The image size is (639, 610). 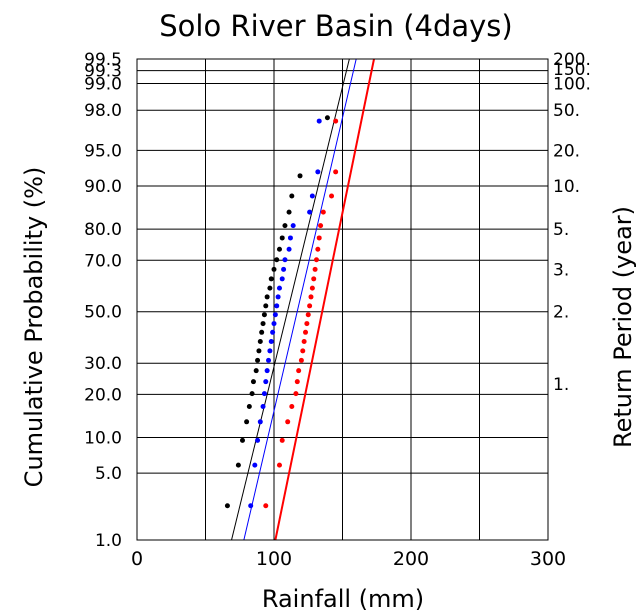 What do you see at coordinates (103, 187) in the screenshot?
I see `y-tick-label: 90.0` at bounding box center [103, 187].